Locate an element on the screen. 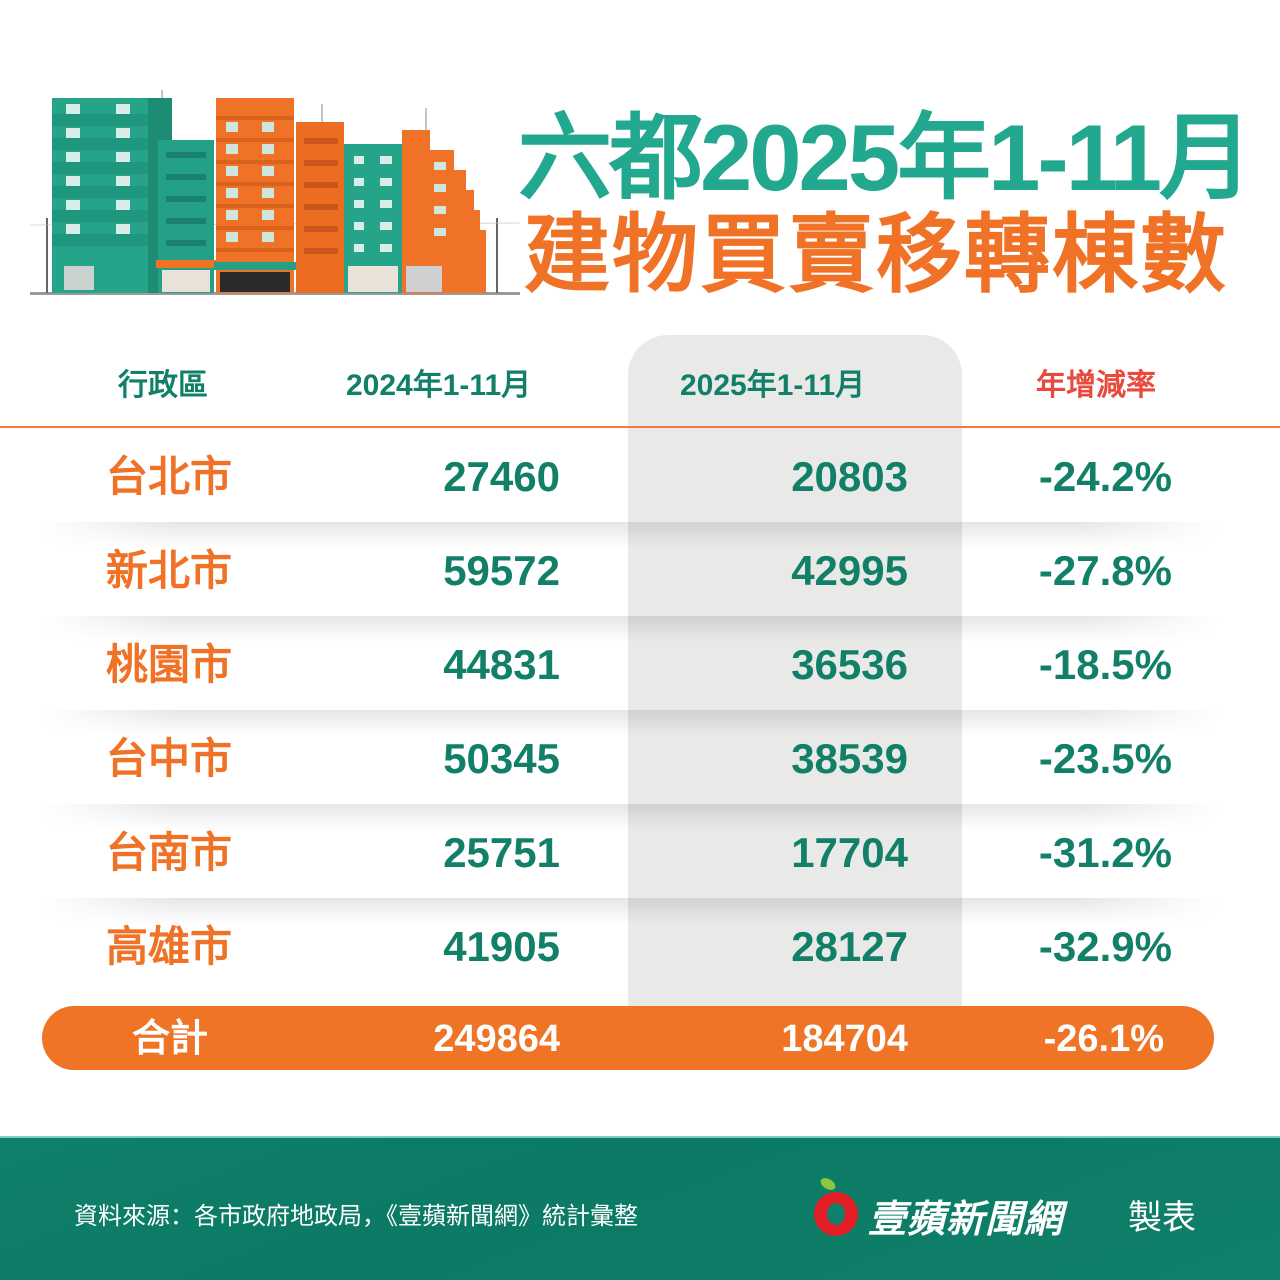 The width and height of the screenshot is (1280, 1280). highlight-column-2025 is located at coordinates (795, 671).